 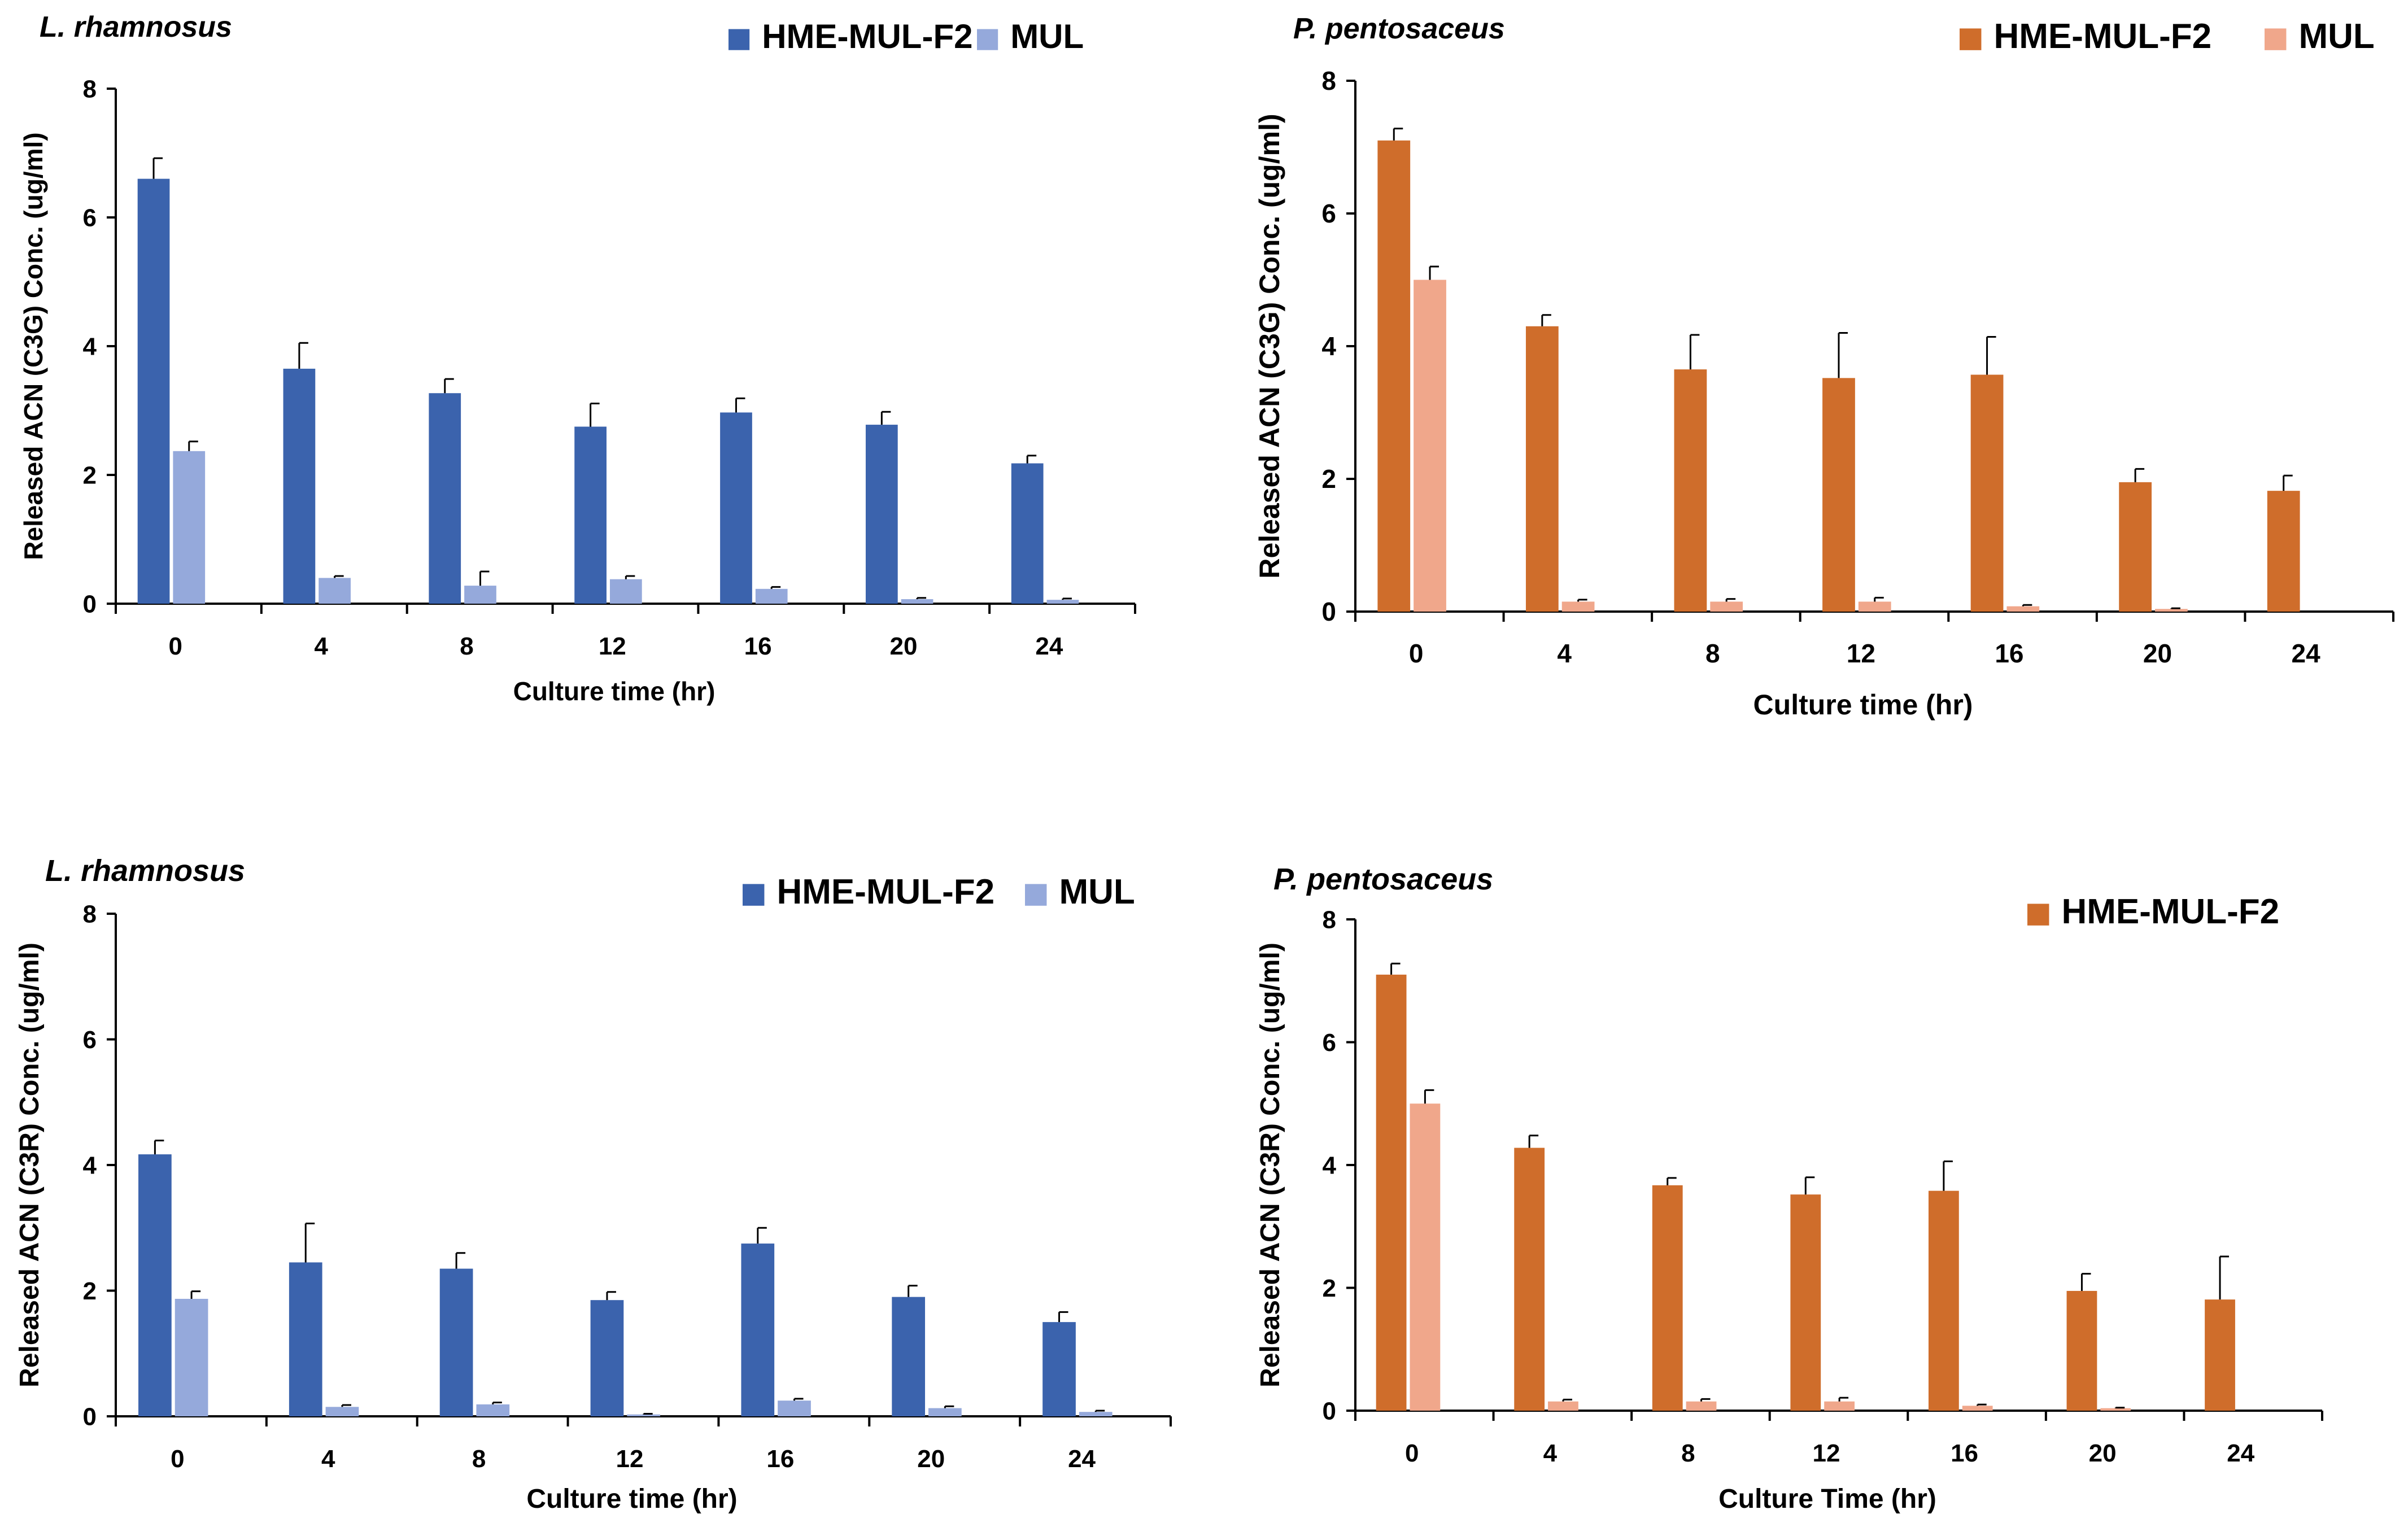 I want to click on x-axis-label: Culture Time (hr), so click(x=1827, y=1499).